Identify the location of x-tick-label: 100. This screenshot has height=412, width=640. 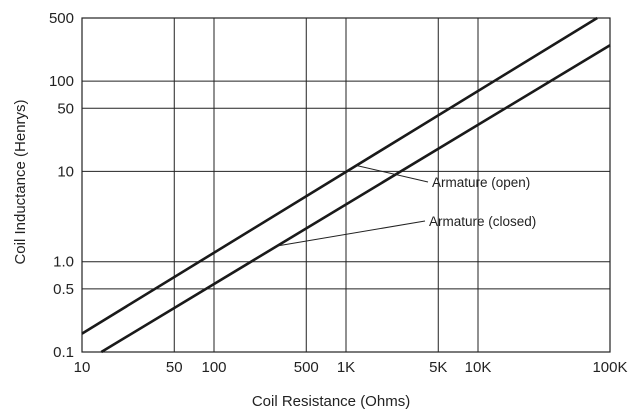
(213, 367).